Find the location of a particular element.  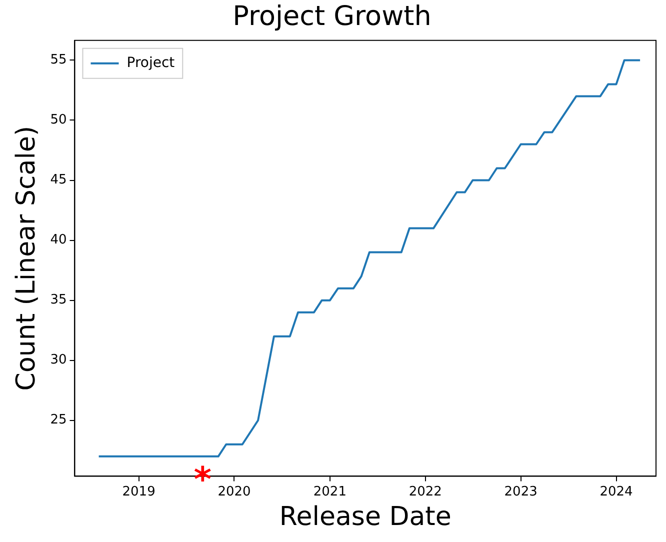

x-tick-label: 2024 is located at coordinates (616, 492).